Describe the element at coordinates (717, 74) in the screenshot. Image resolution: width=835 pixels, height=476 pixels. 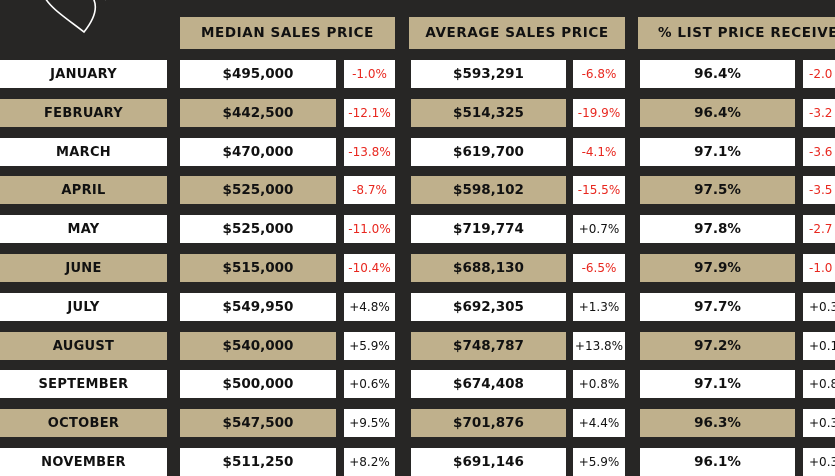
I see `cell-list-january: 96.4%` at that location.